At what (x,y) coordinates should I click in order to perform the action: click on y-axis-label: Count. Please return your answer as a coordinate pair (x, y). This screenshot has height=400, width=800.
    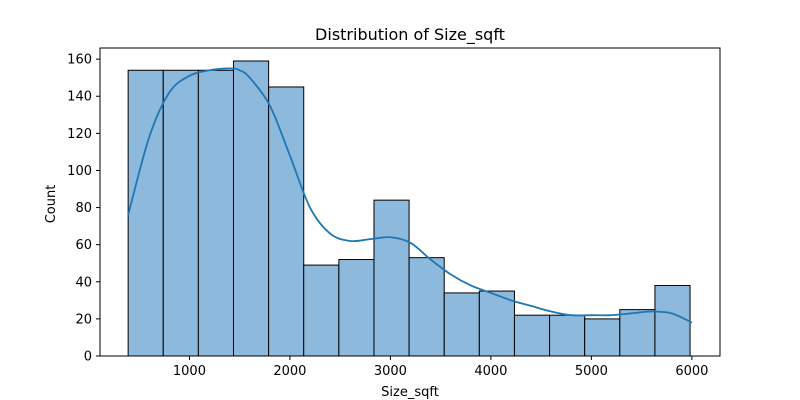
    Looking at the image, I should click on (51, 204).